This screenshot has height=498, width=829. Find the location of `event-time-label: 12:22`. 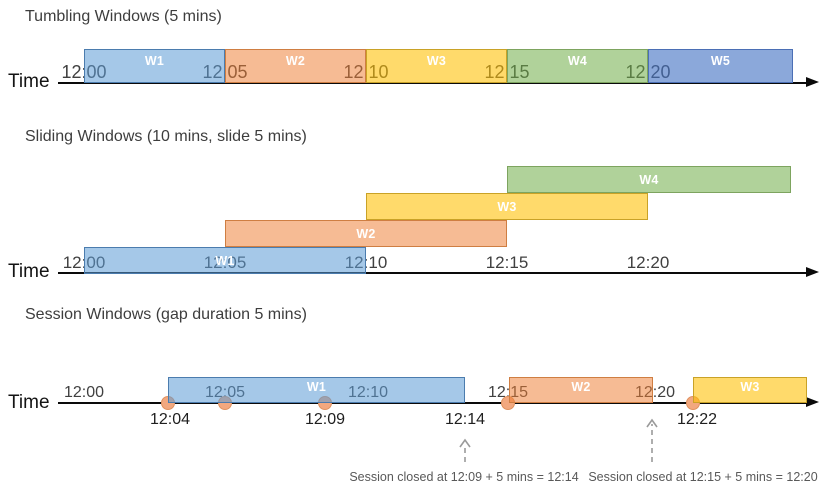

event-time-label: 12:22 is located at coordinates (697, 419).